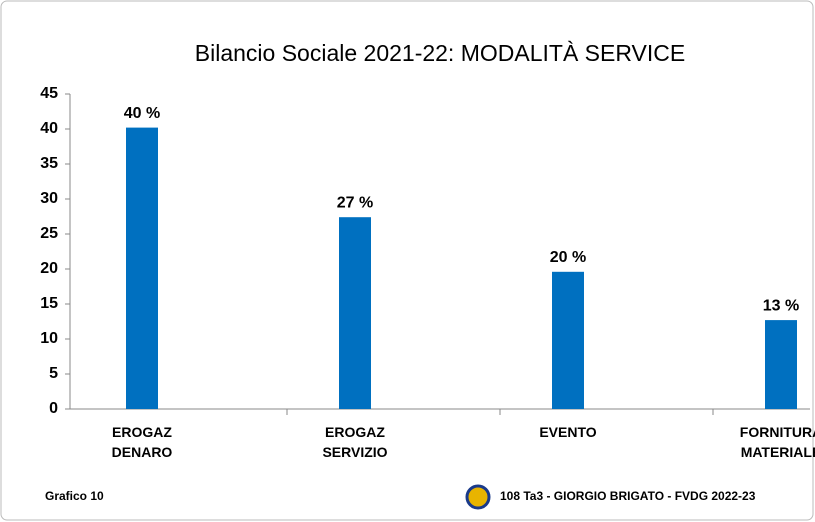 The height and width of the screenshot is (522, 815). I want to click on value-label: 13 %, so click(781, 305).